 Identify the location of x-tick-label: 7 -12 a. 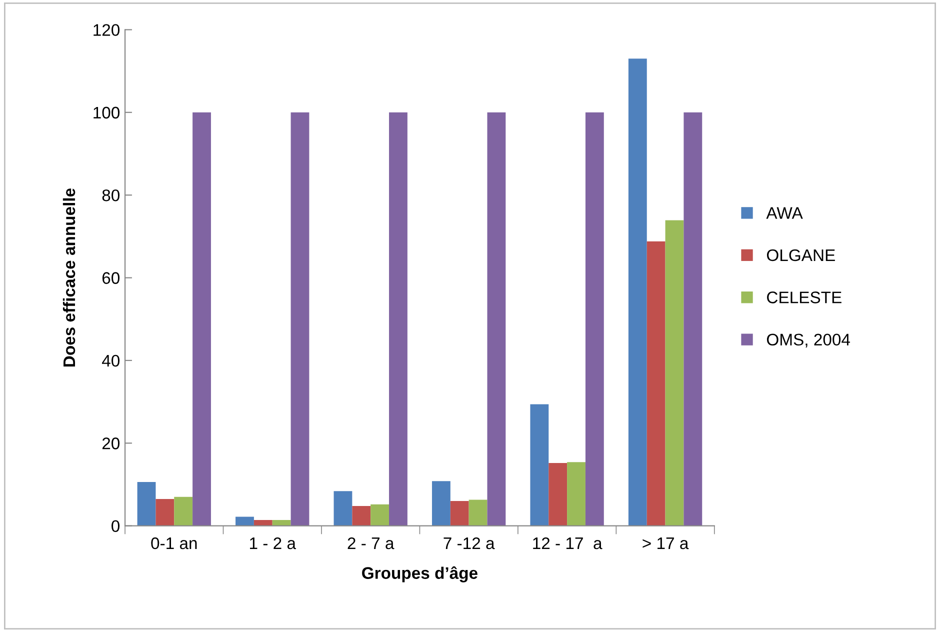
(469, 543).